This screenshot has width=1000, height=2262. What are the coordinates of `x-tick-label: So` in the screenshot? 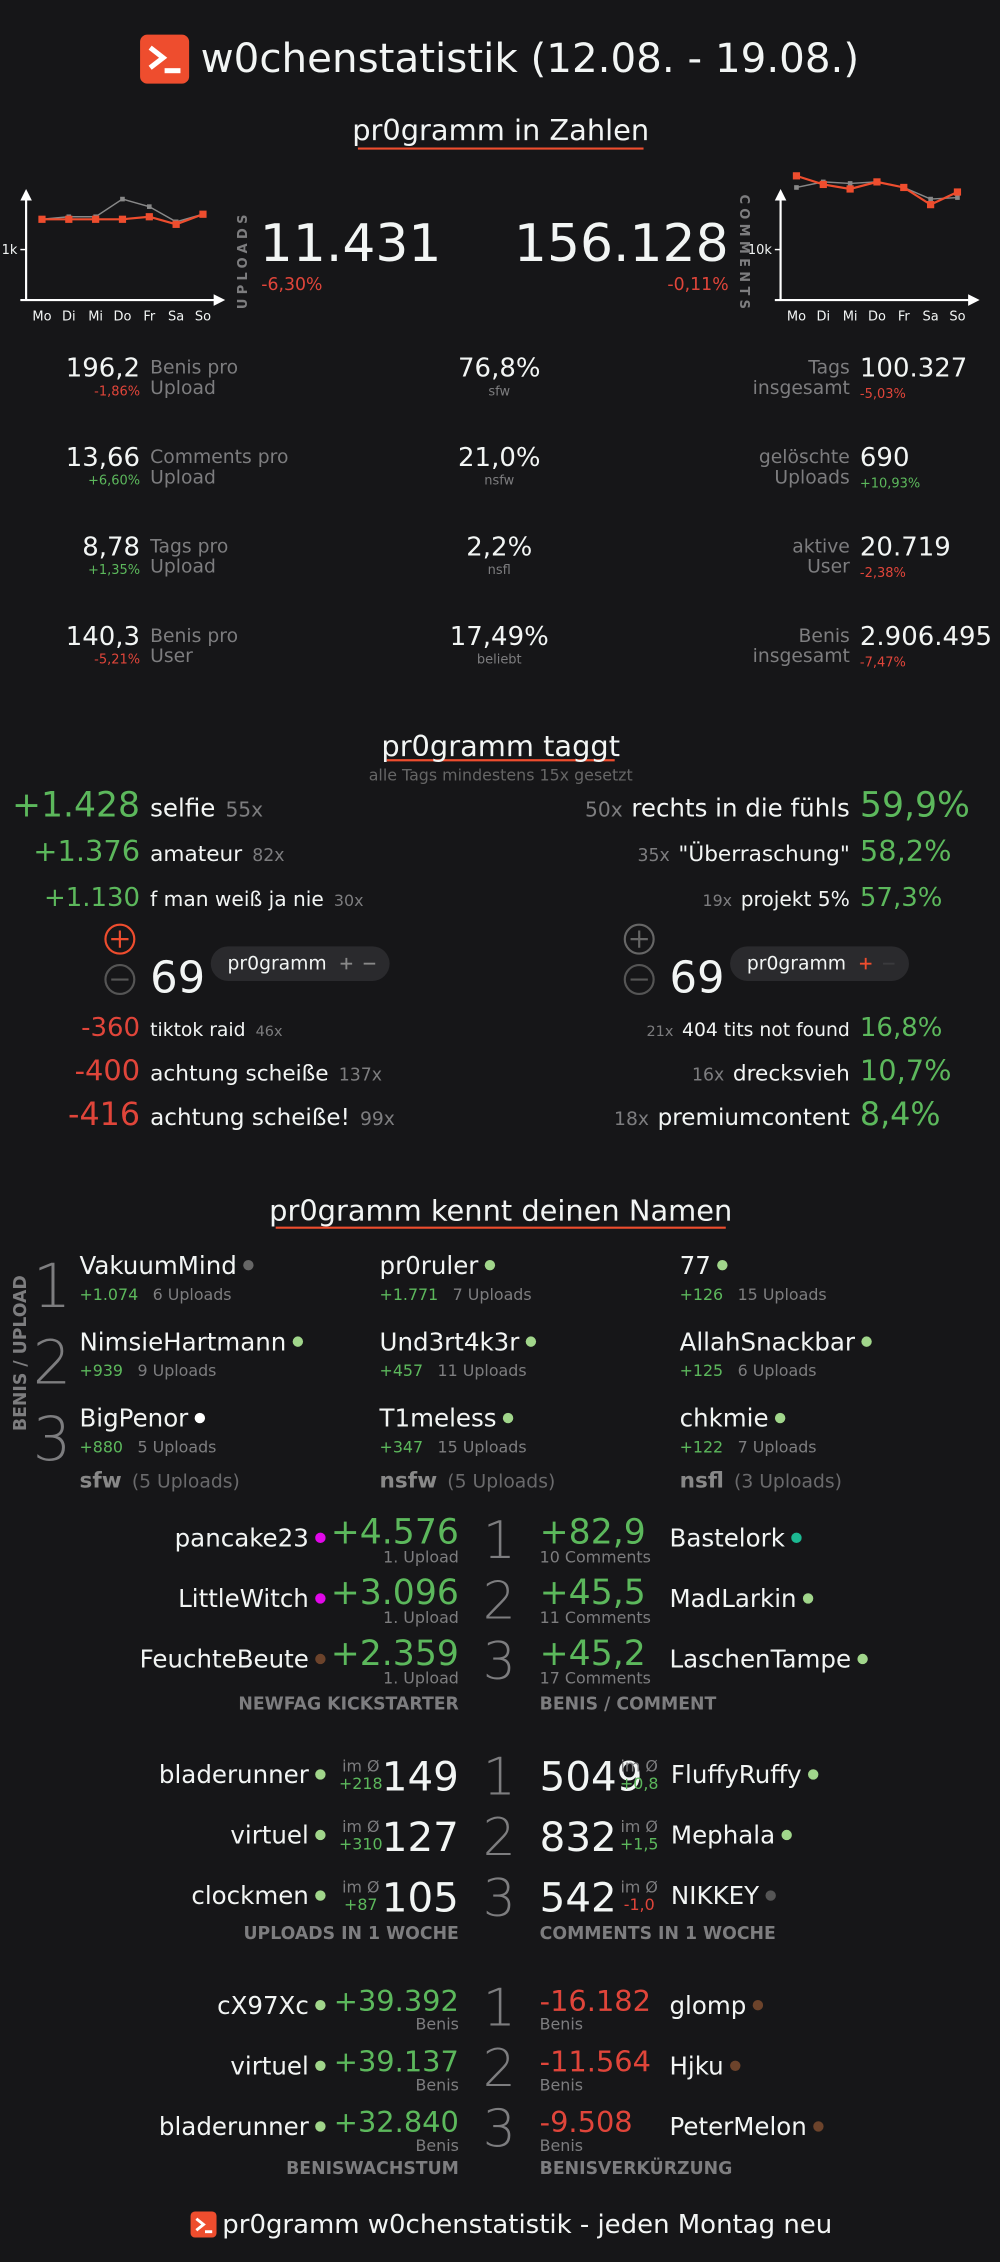 It's located at (957, 316).